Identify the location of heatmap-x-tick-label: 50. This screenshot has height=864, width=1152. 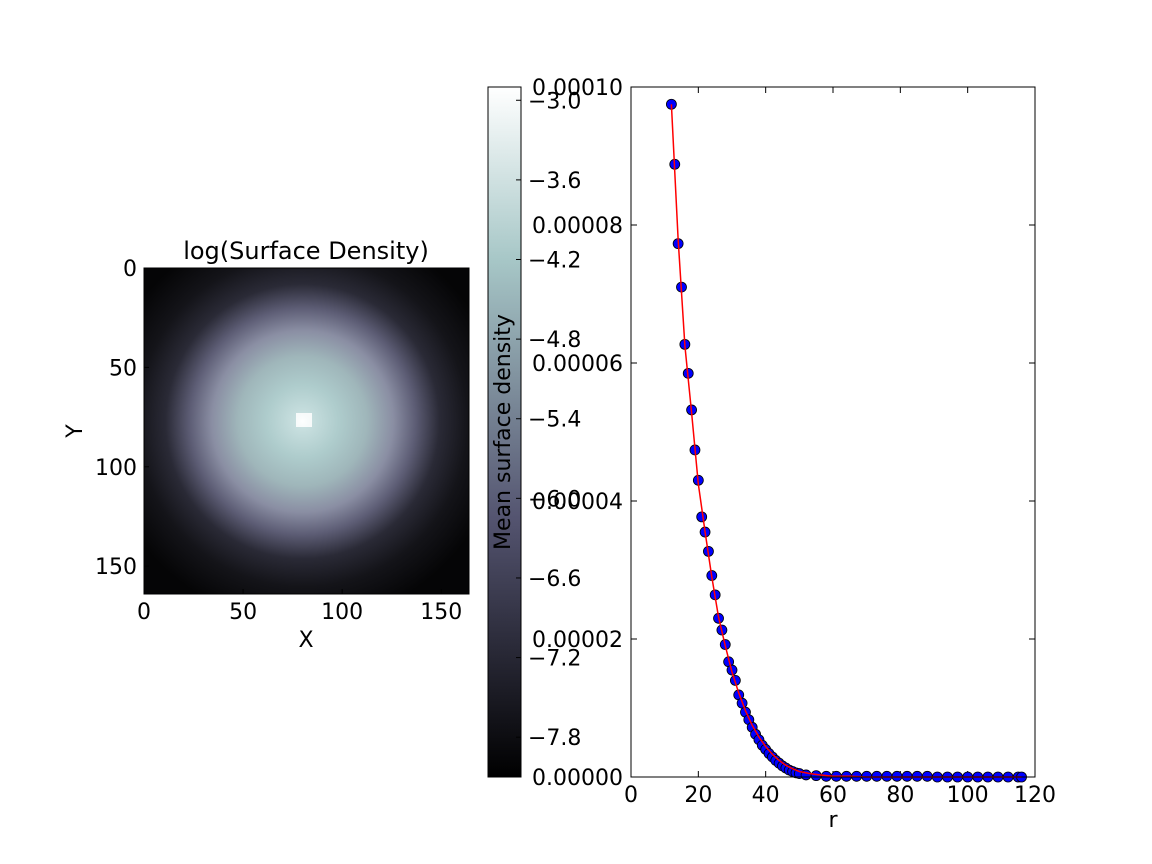
(243, 612).